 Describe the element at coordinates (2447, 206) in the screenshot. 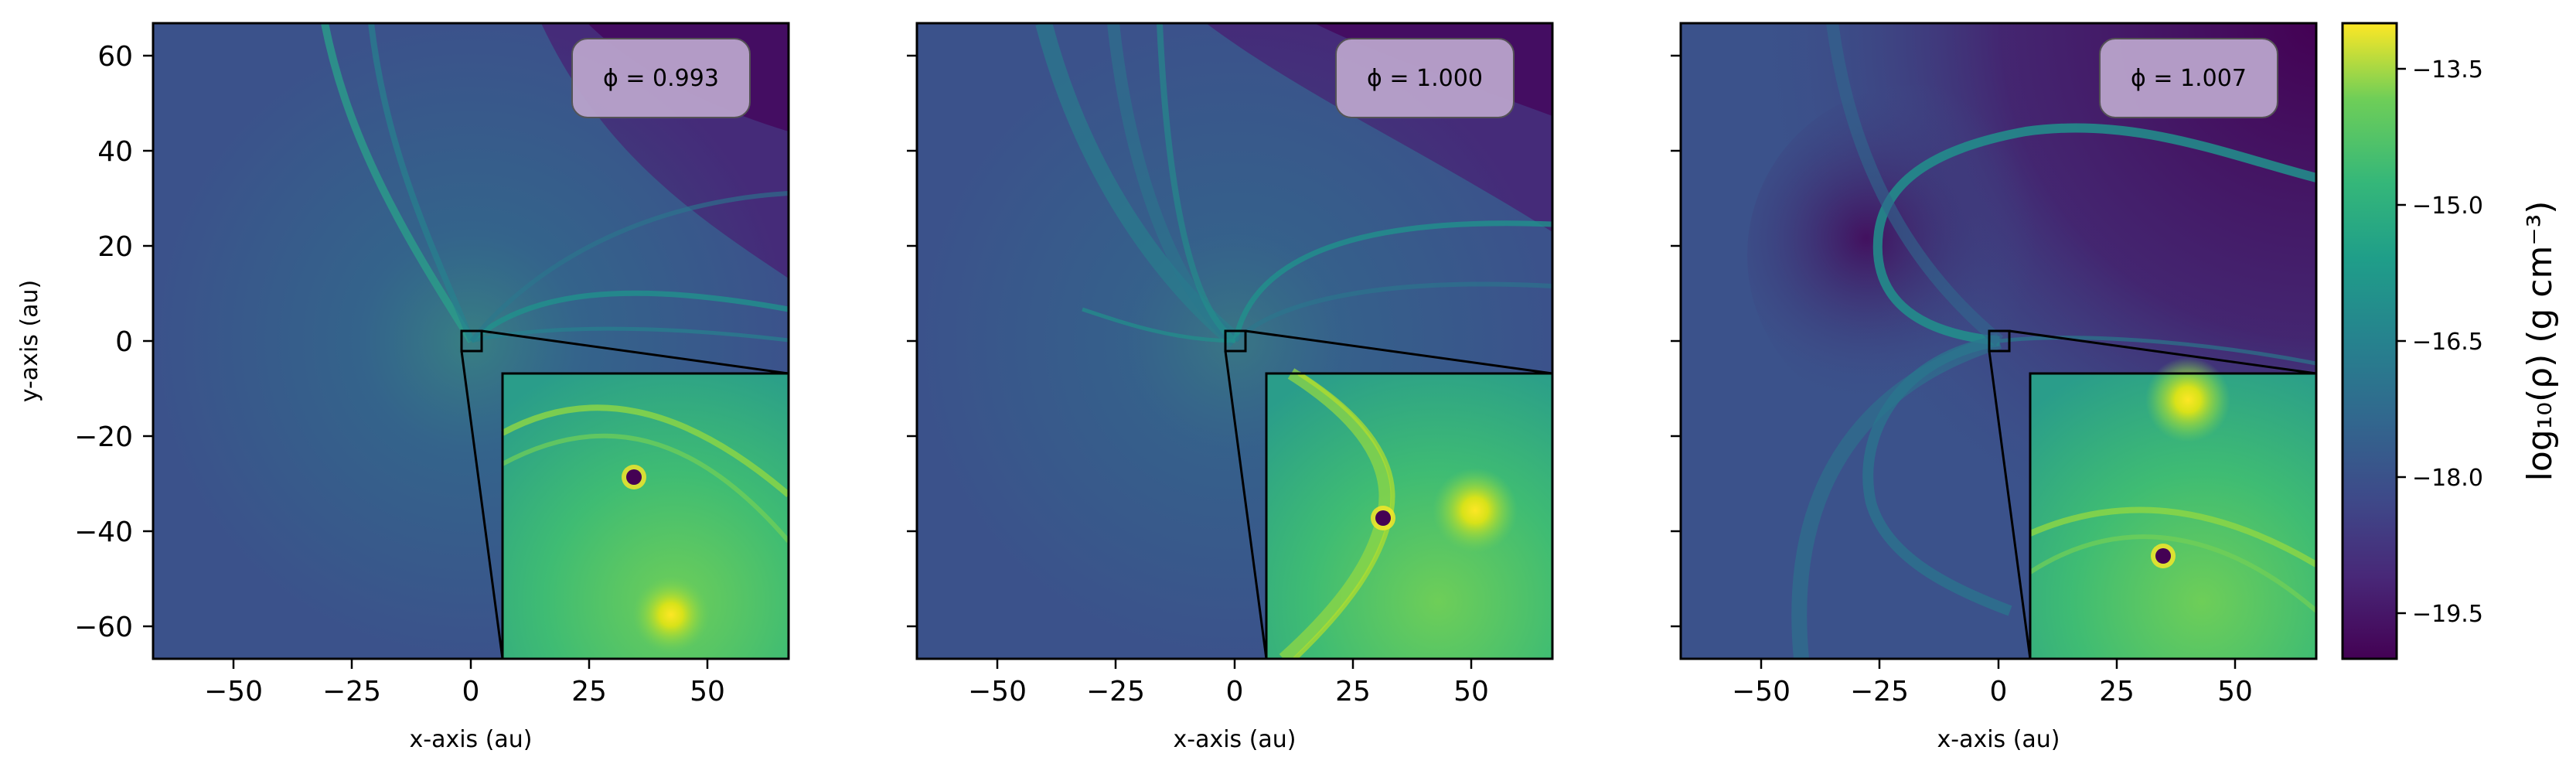

I see `colorbar-tick-label: −15.0` at that location.